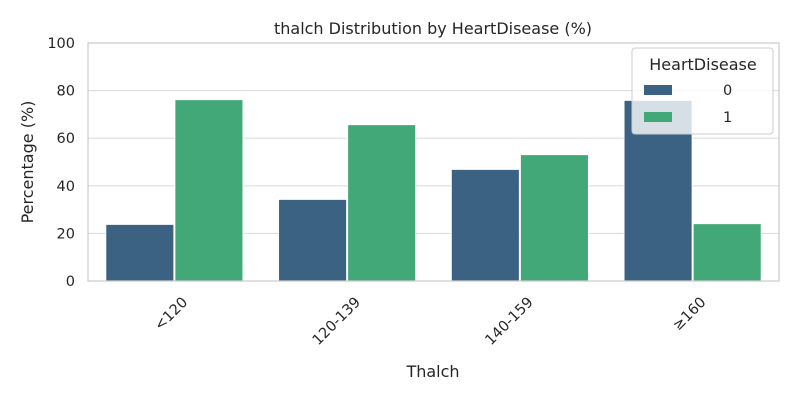 This screenshot has height=400, width=800. What do you see at coordinates (66, 187) in the screenshot?
I see `y-tick-label: 40` at bounding box center [66, 187].